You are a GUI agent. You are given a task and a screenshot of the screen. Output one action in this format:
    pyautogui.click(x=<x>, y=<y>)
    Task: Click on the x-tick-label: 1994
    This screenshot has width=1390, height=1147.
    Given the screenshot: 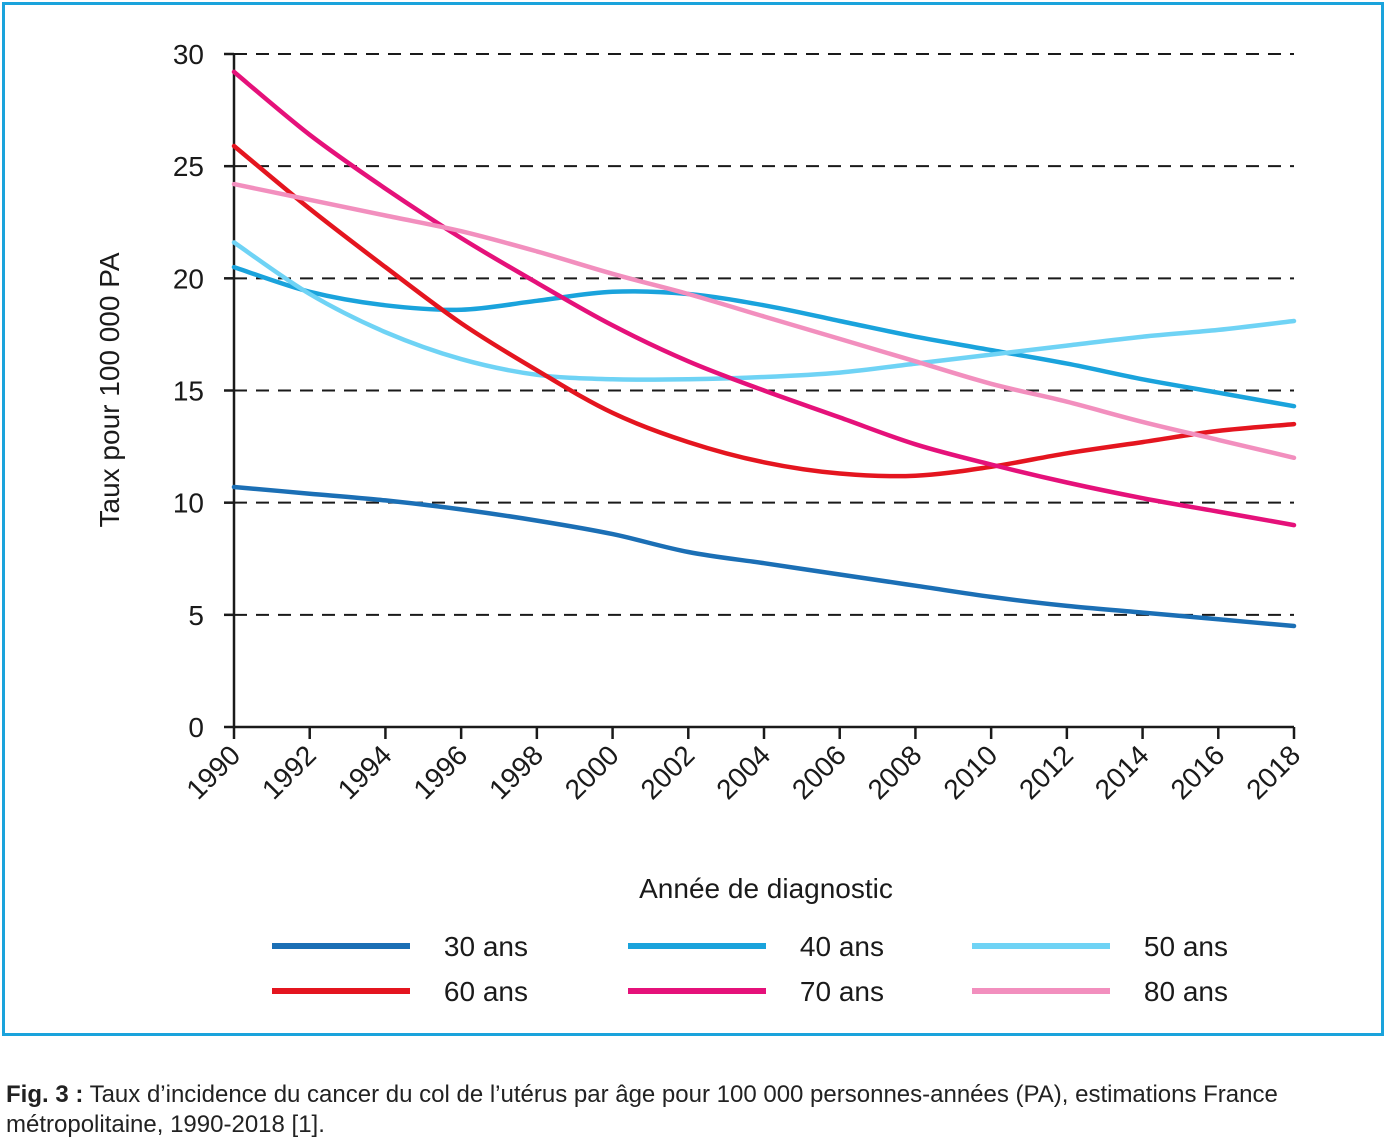 What is the action you would take?
    pyautogui.click(x=365, y=772)
    